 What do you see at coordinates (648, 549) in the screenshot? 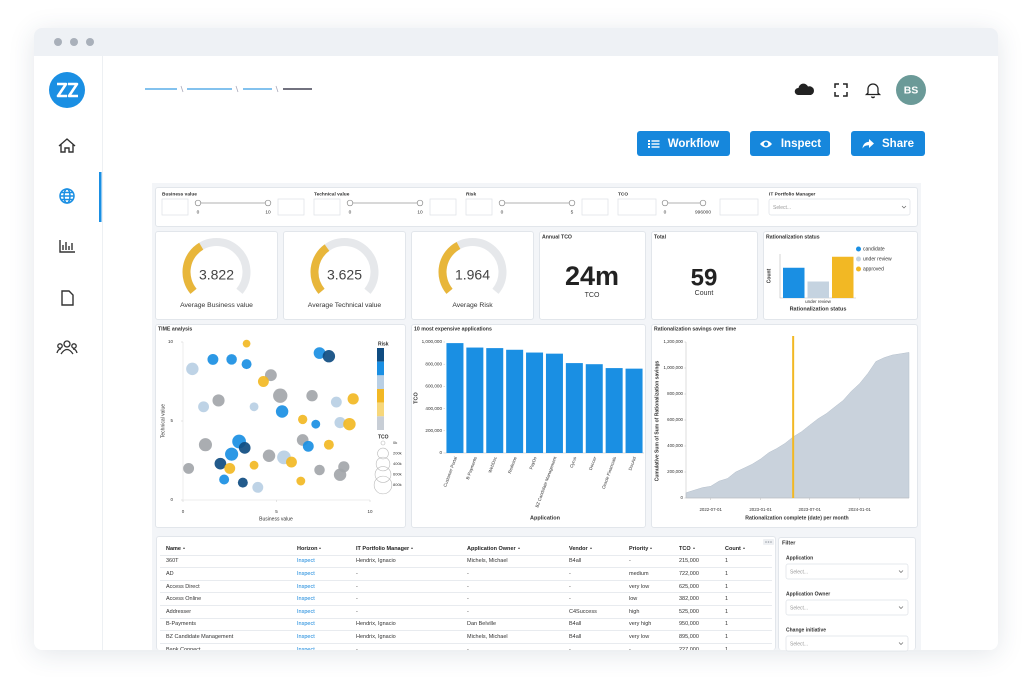
I see `column-header: Priority` at bounding box center [648, 549].